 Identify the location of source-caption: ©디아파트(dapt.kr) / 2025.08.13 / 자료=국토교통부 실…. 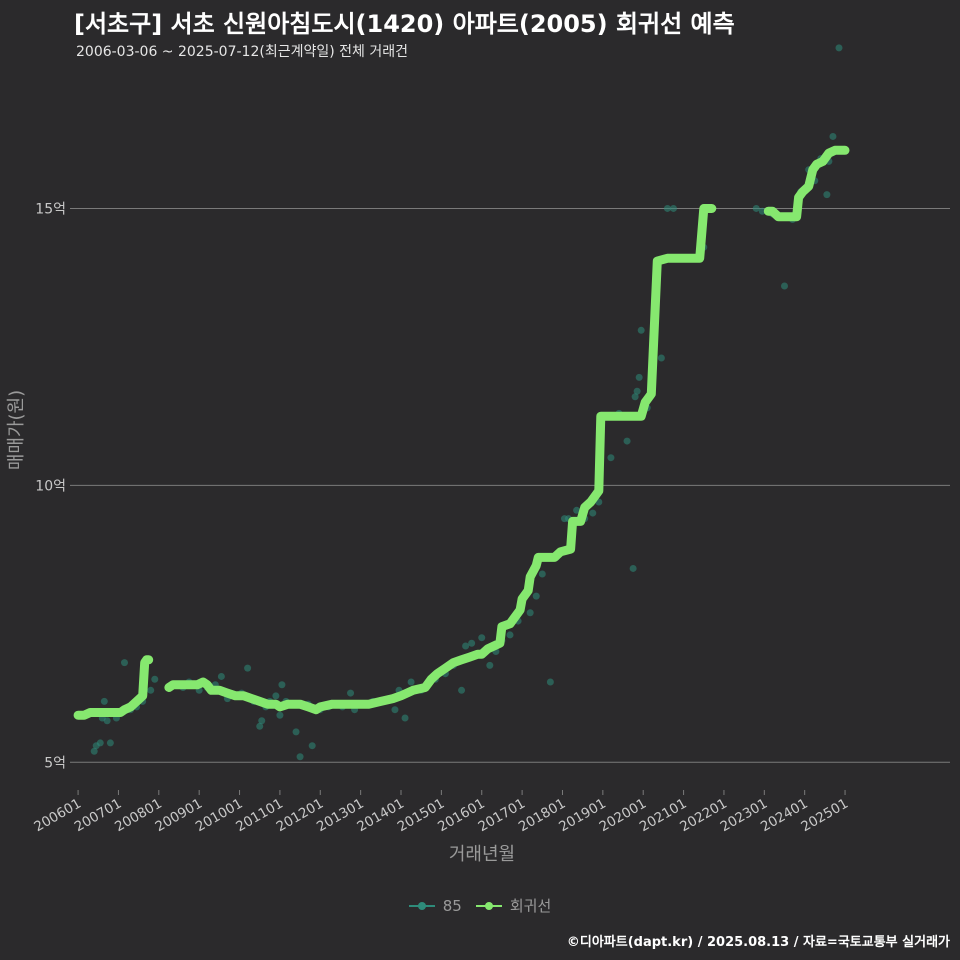
(758, 942).